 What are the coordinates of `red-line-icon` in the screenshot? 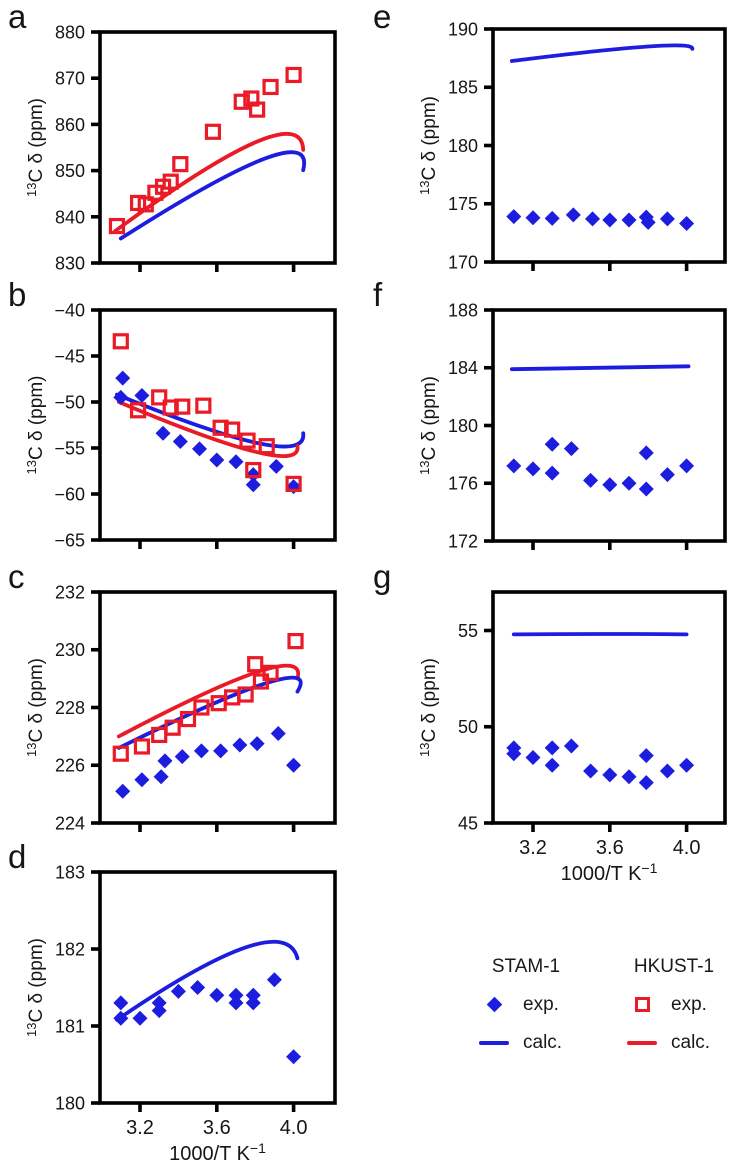 It's located at (642, 1042).